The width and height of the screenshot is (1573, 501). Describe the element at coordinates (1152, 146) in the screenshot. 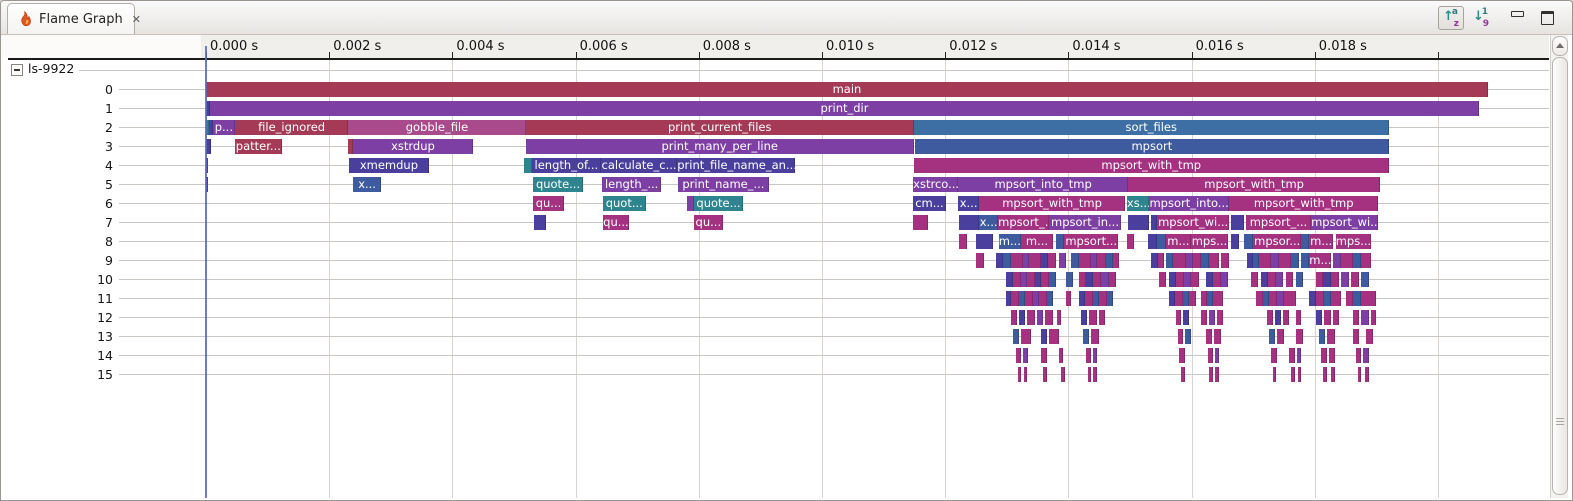

I see `flame-bar-mpsort: mpsort` at that location.